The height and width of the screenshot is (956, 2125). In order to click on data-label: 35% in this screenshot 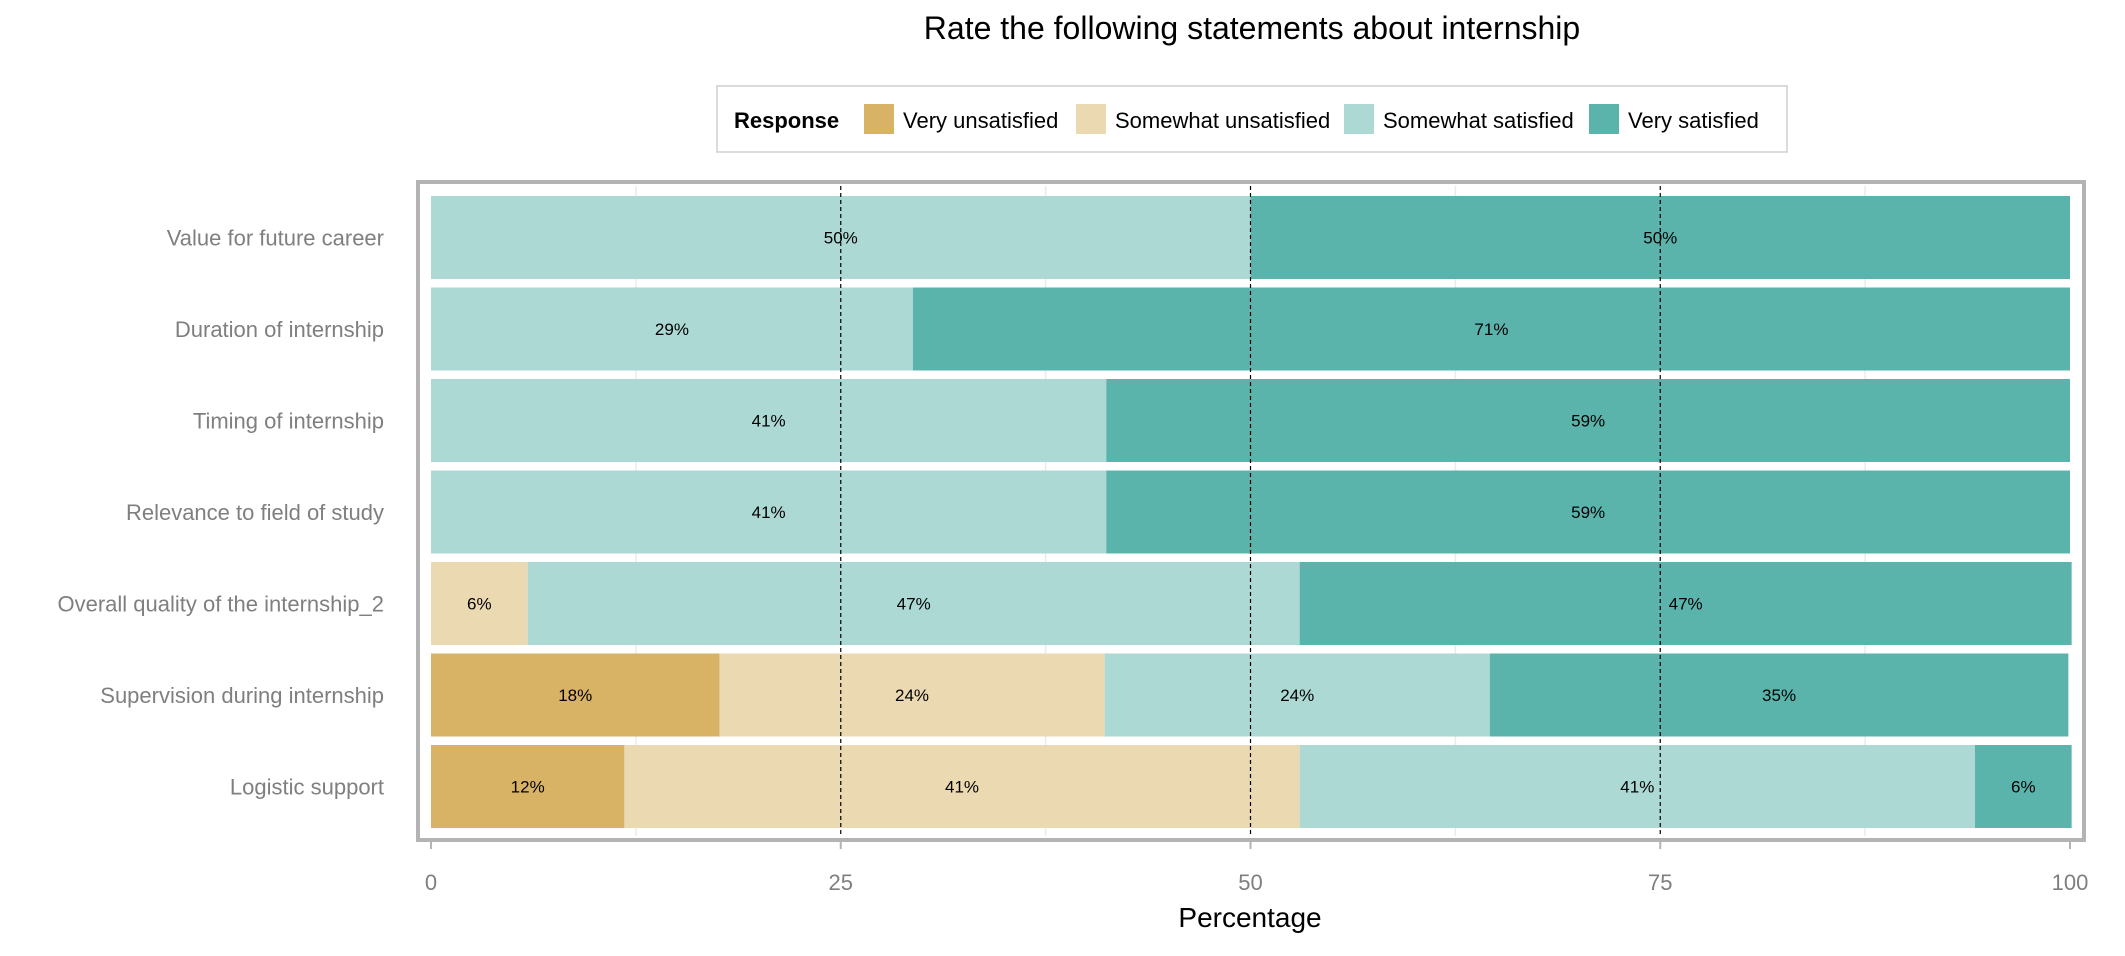, I will do `click(1779, 695)`.